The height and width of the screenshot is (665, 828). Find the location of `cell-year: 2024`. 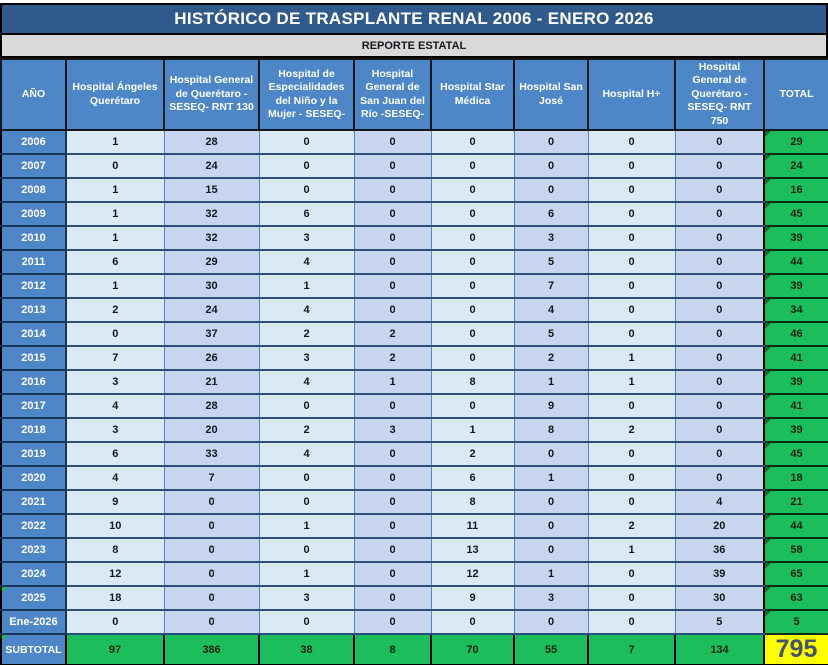

cell-year: 2024 is located at coordinates (33, 575).